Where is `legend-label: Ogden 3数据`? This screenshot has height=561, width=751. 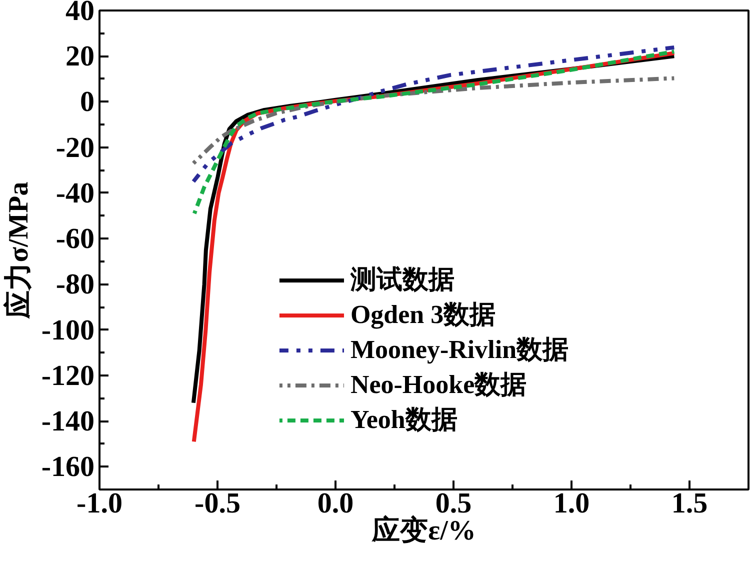
legend-label: Ogden 3数据 is located at coordinates (423, 315).